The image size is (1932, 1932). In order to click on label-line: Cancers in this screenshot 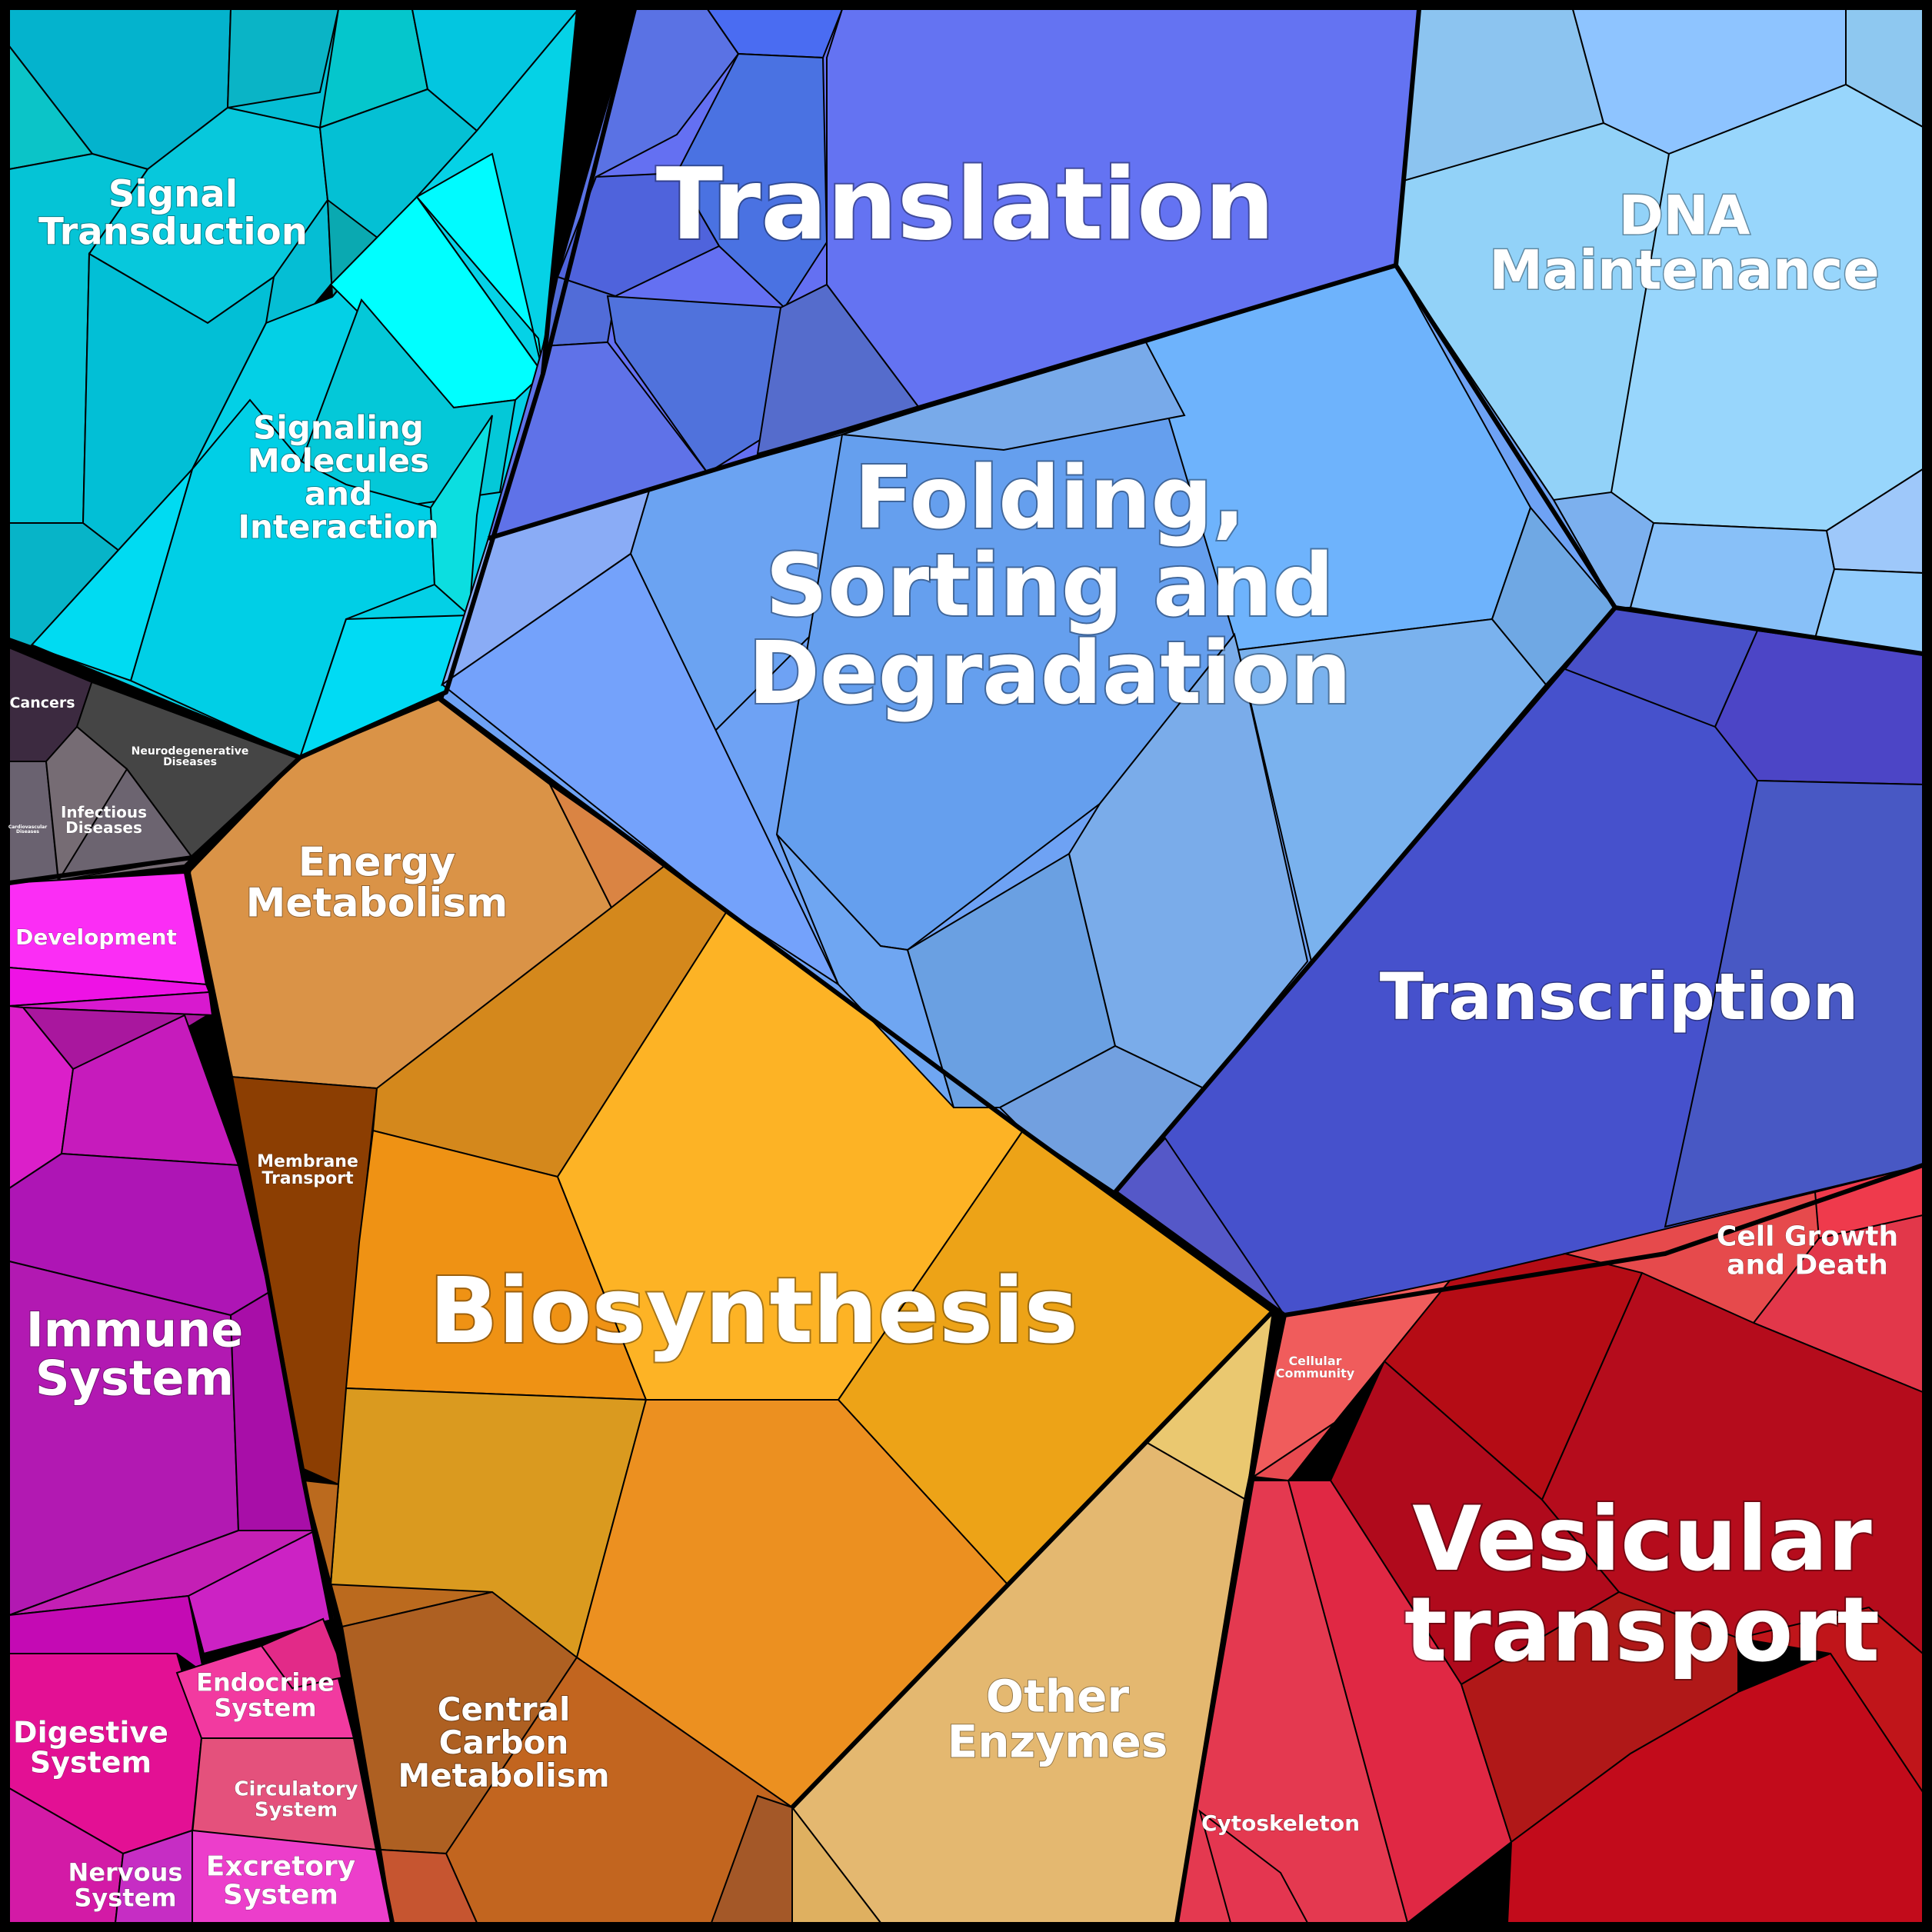, I will do `click(42, 703)`.